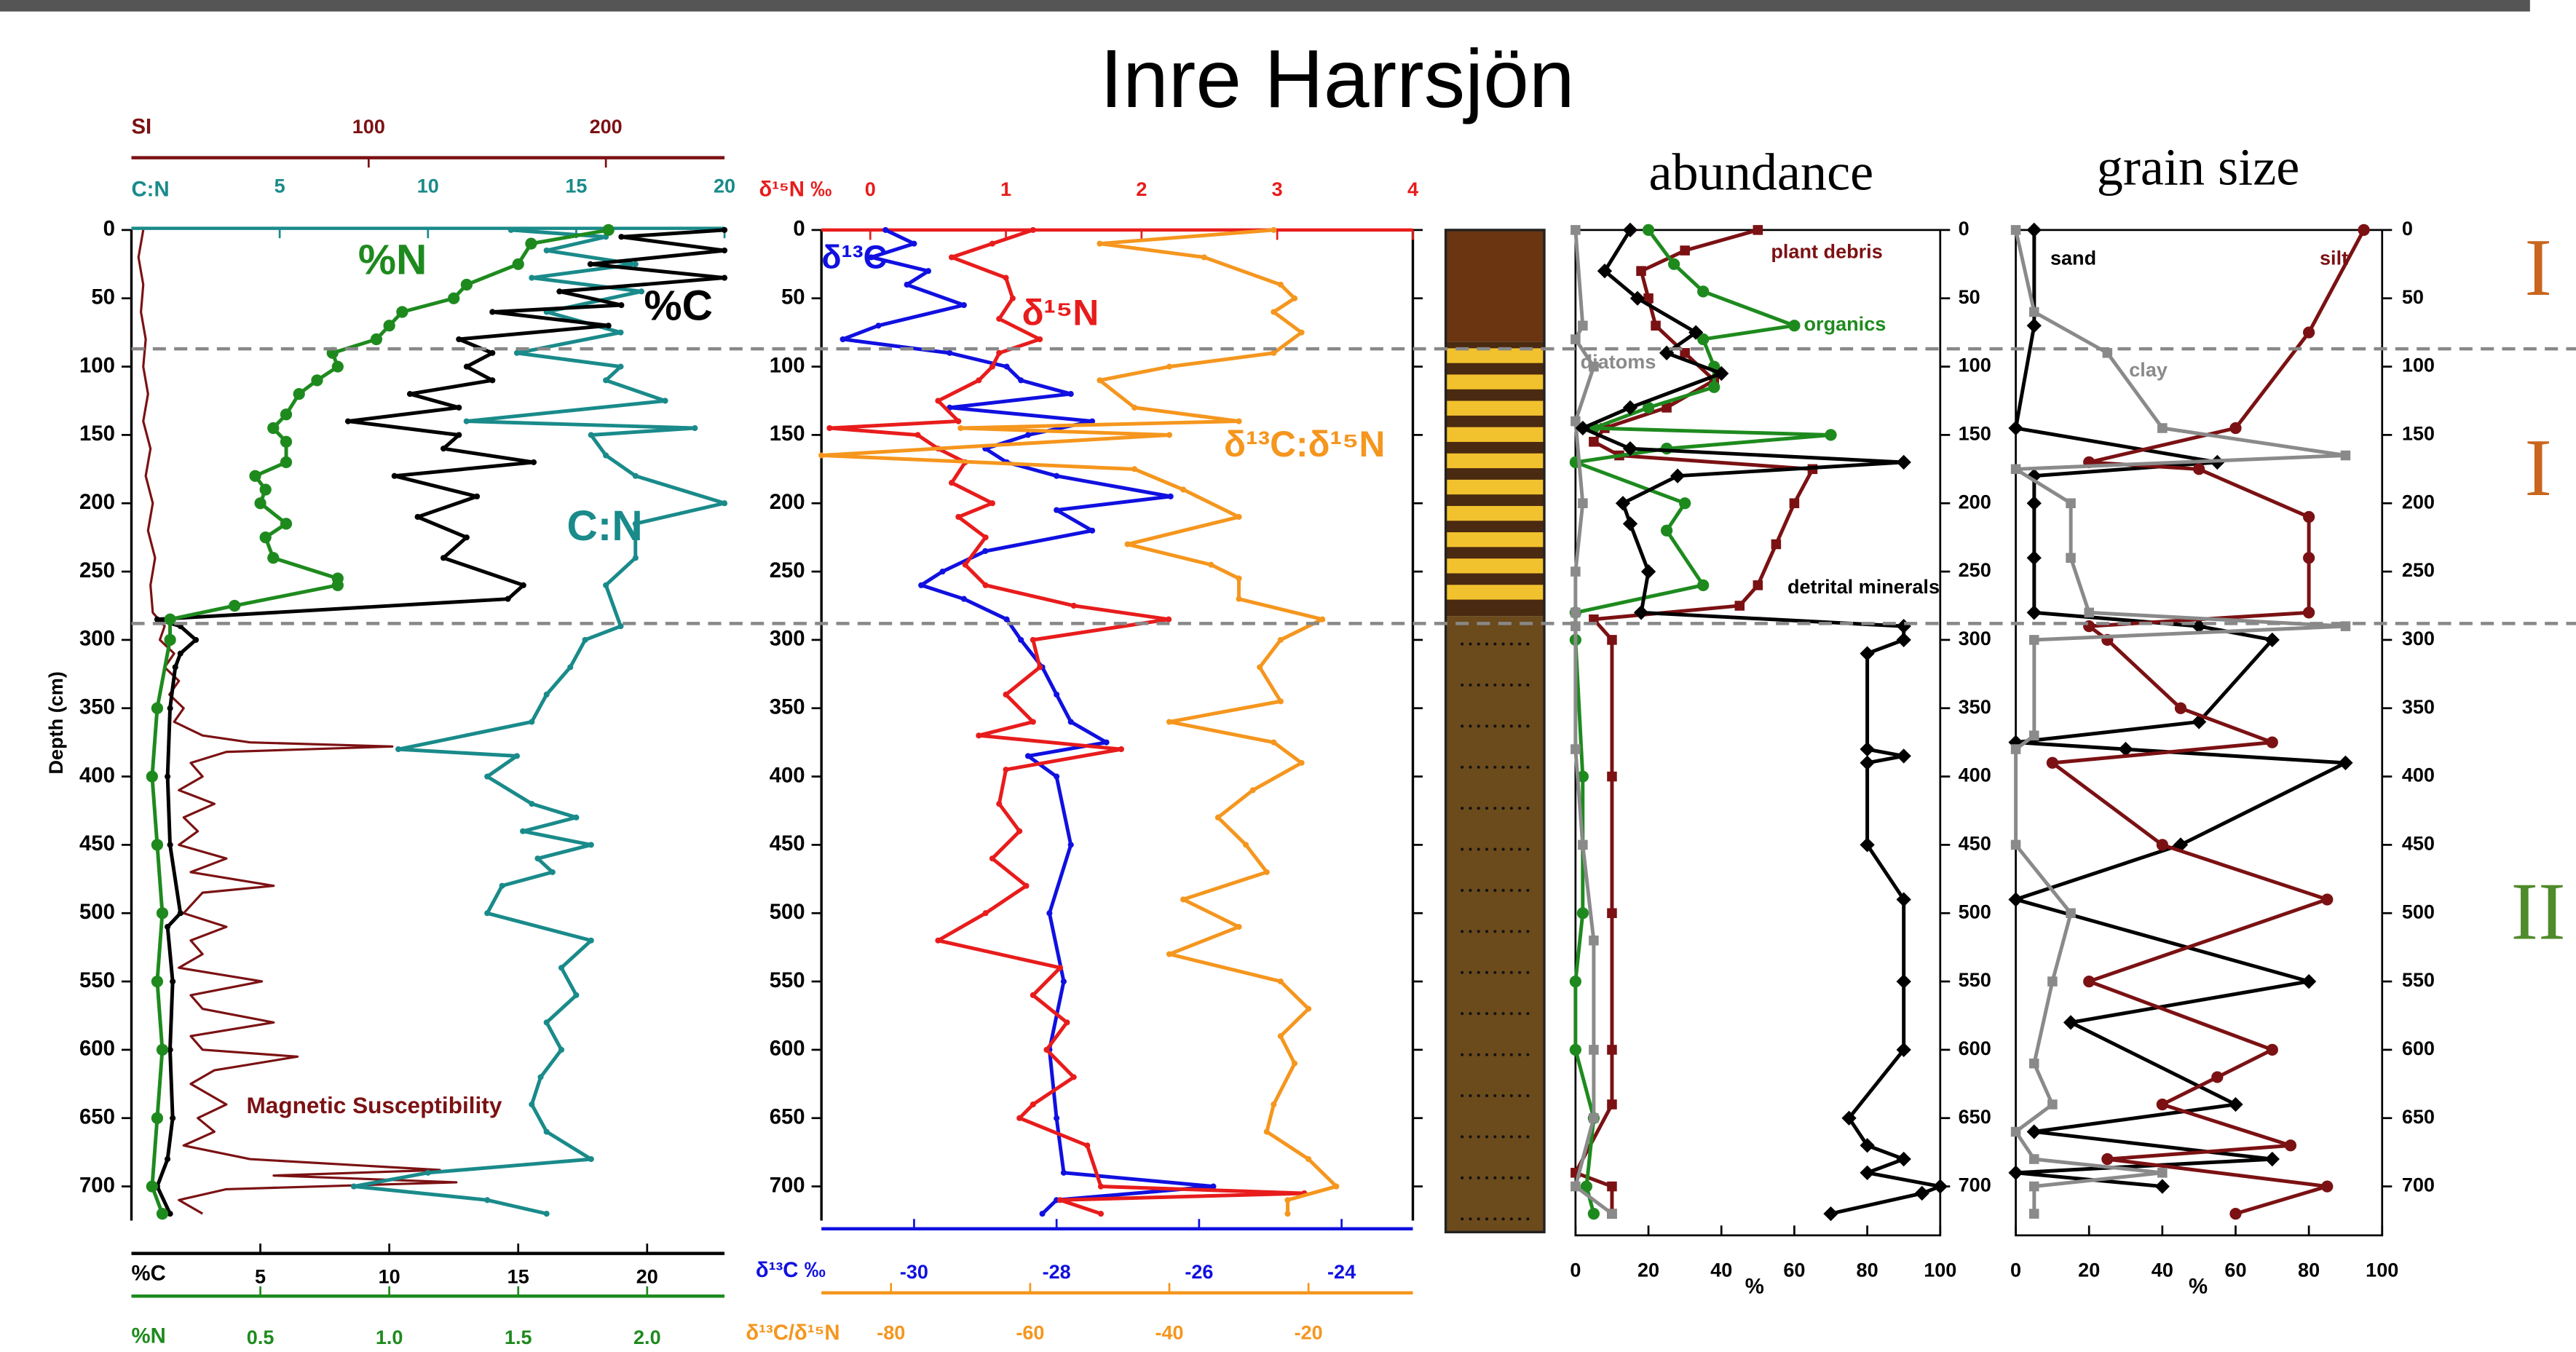  I want to click on series-label: organics, so click(1845, 323).